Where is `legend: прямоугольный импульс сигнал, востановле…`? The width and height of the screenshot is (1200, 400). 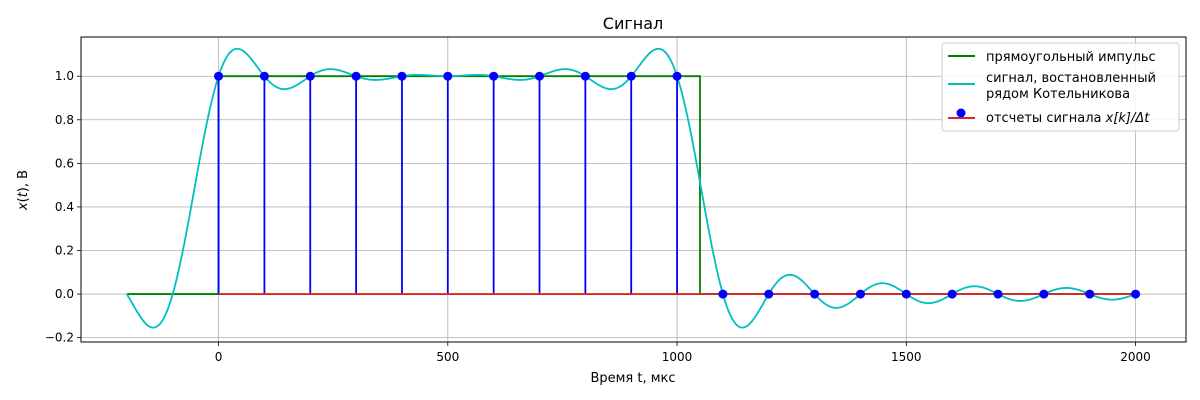
legend: прямоугольный импульс сигнал, востановле… is located at coordinates (1060, 87).